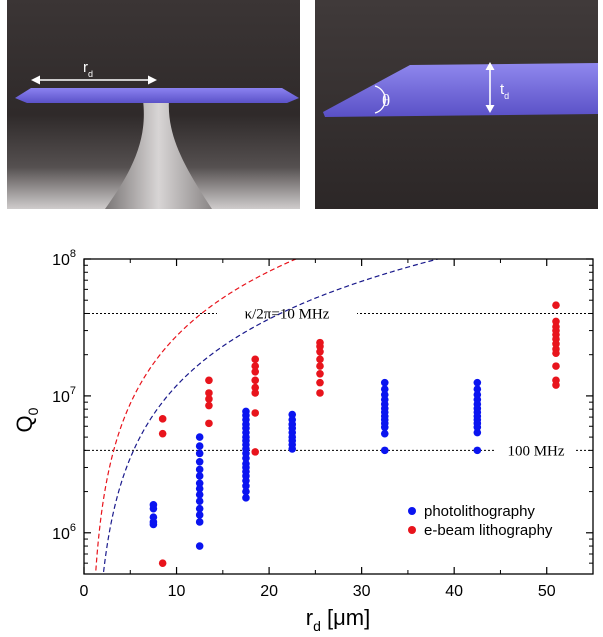 The image size is (603, 637). Describe the element at coordinates (479, 511) in the screenshot. I see `legend-label: photolithography` at that location.